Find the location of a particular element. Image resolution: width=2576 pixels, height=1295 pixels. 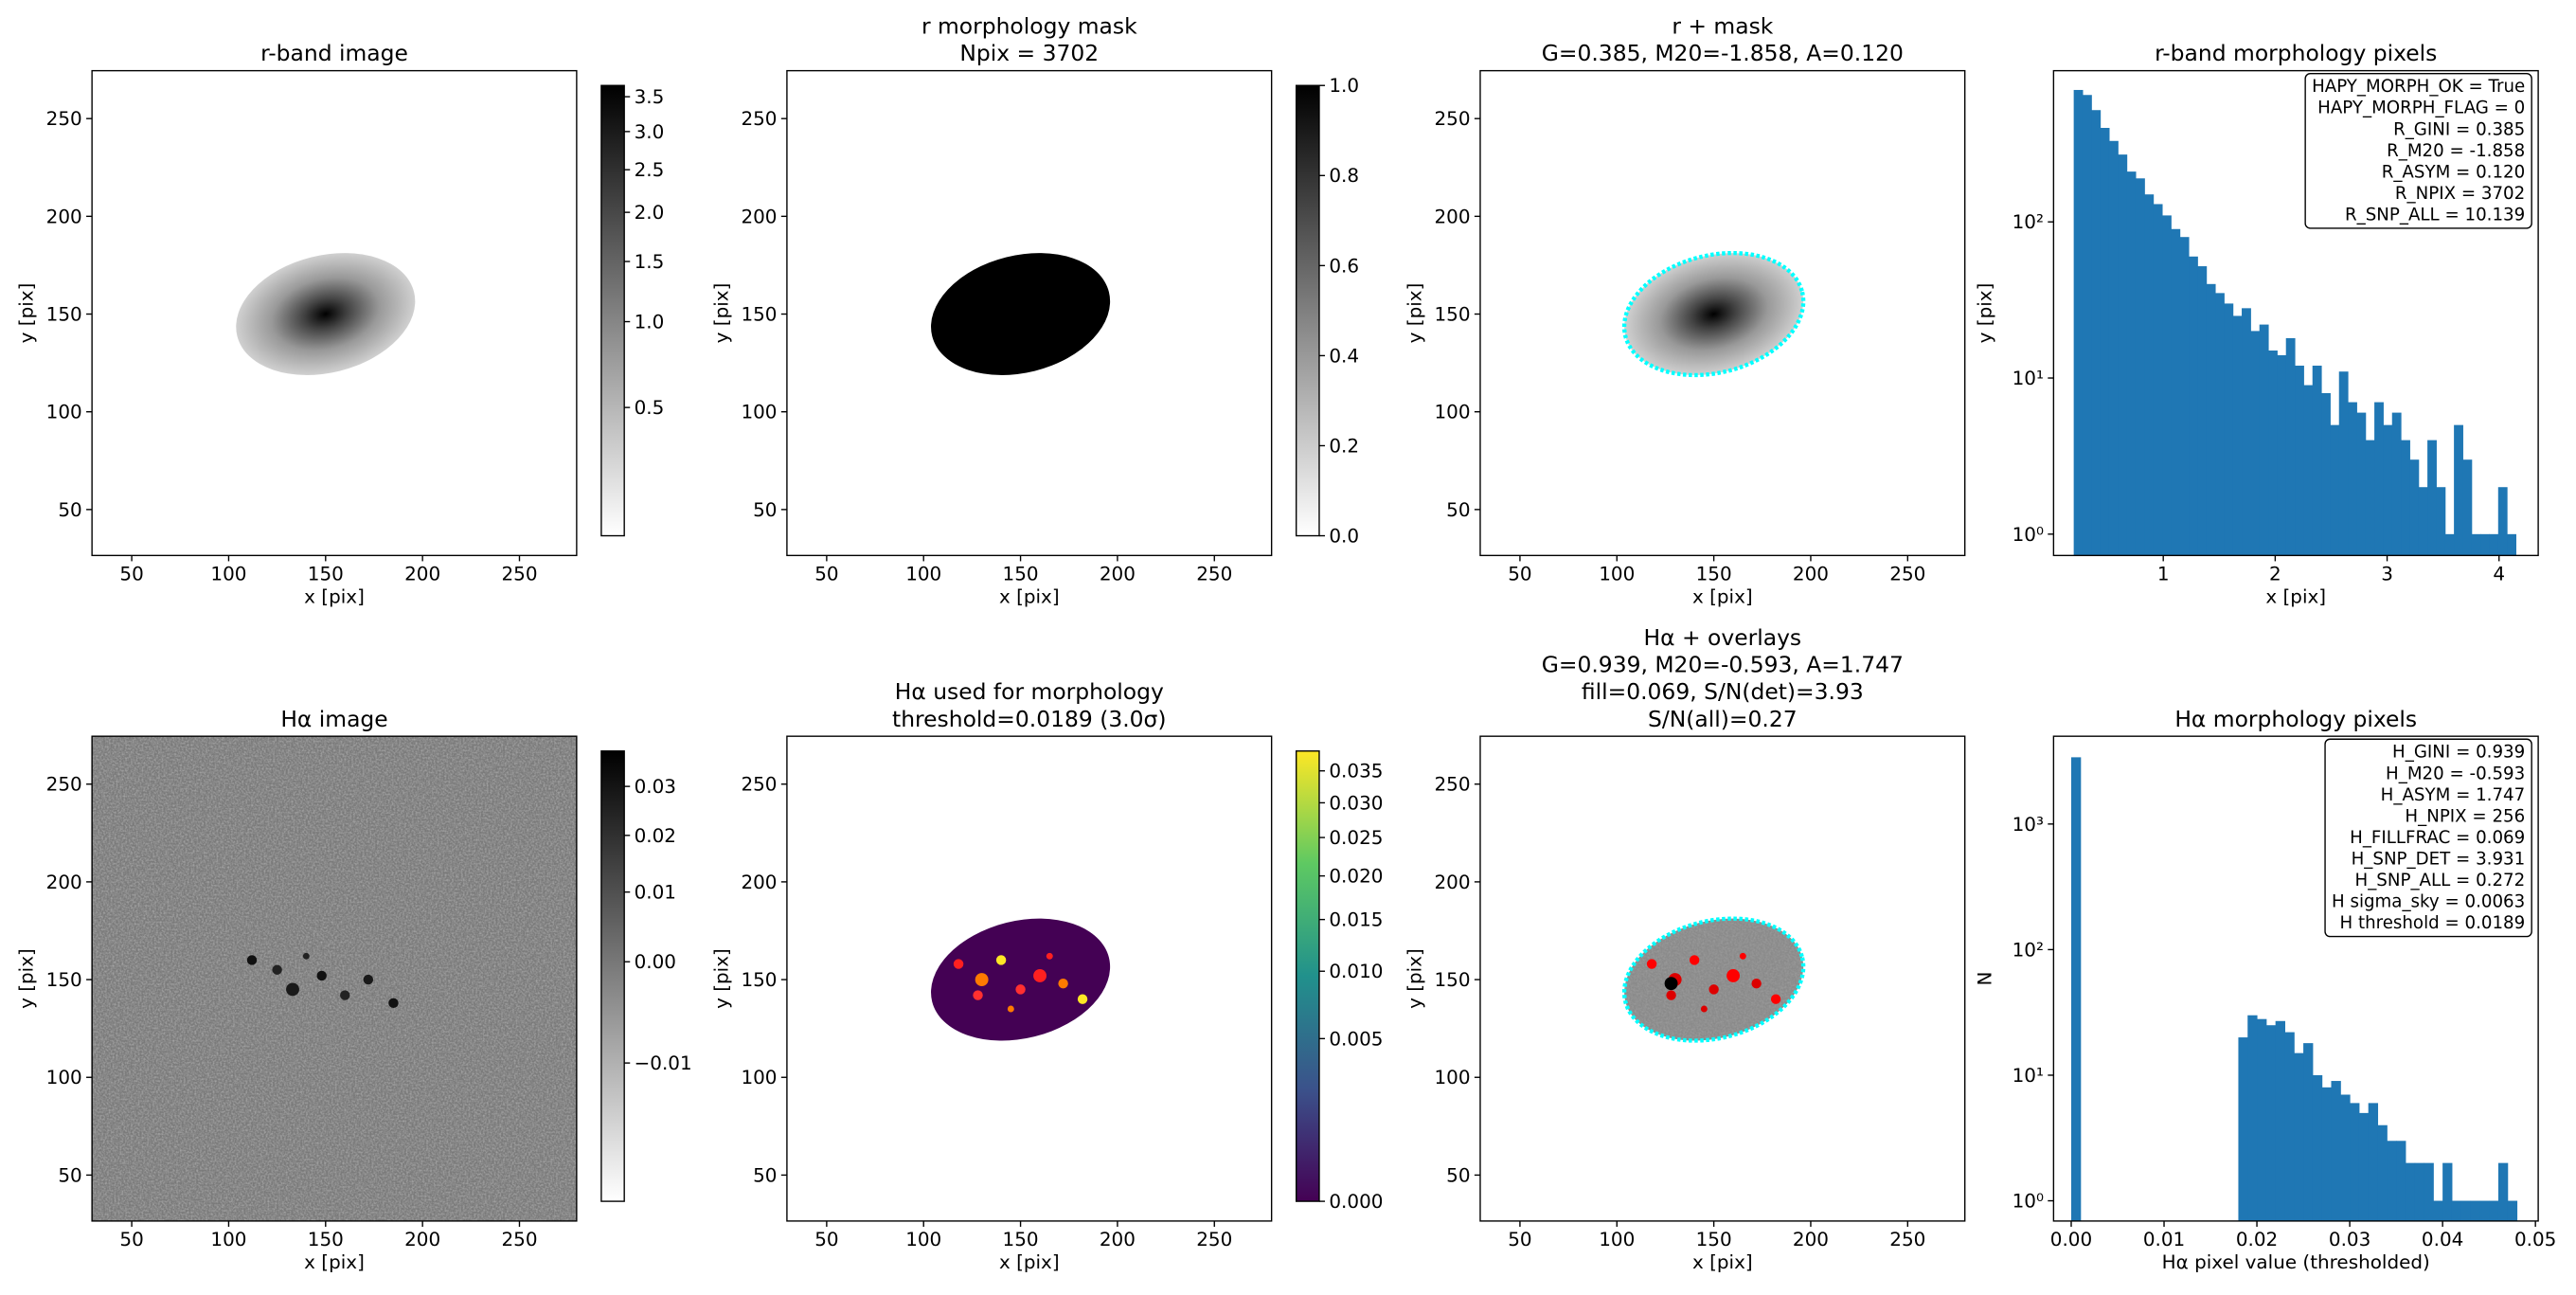

annotation-line: R_GINI = 0.385 is located at coordinates (2459, 129).